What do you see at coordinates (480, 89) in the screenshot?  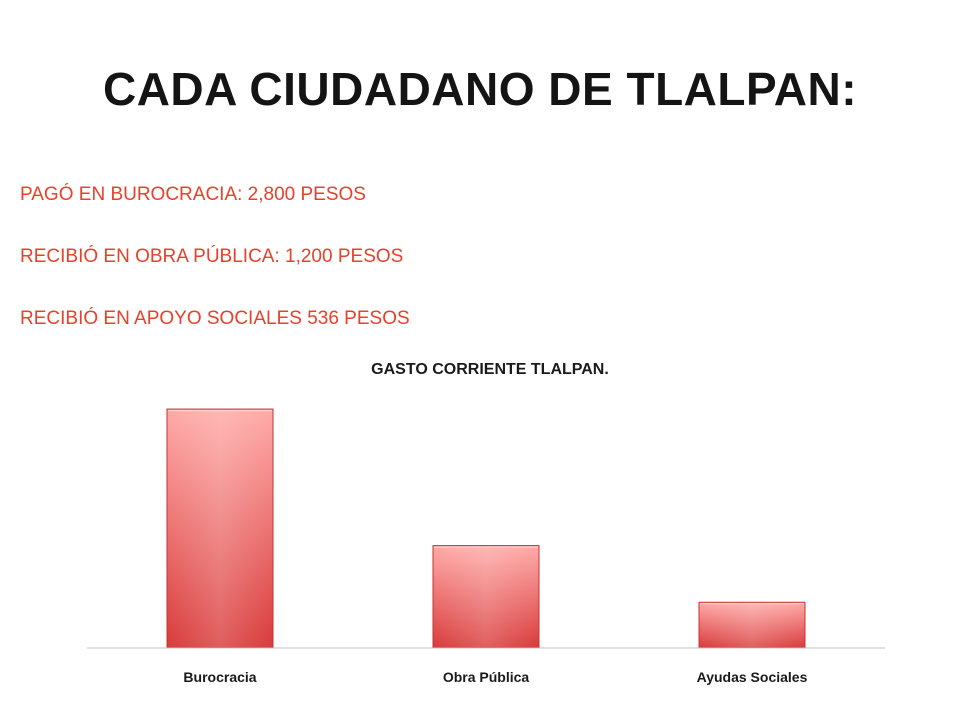 I see `slide-title: CADA CIUDADANO DE TLALPAN:` at bounding box center [480, 89].